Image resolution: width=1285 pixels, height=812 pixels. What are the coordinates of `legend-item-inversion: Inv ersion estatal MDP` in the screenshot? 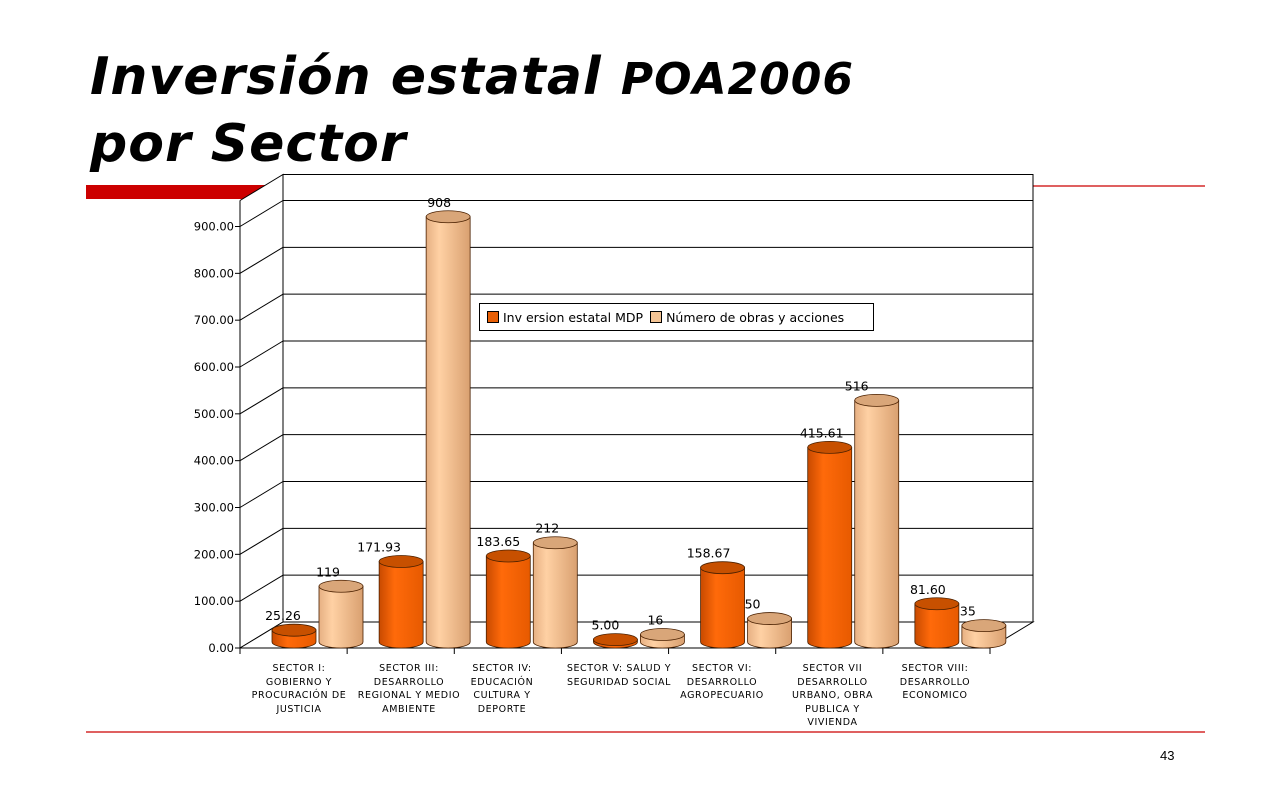 It's located at (565, 317).